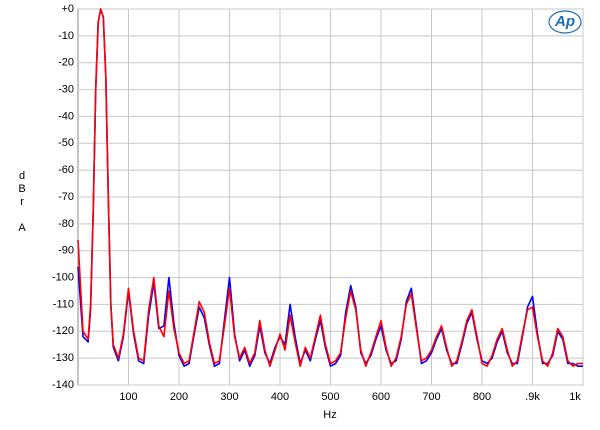 The height and width of the screenshot is (430, 600). What do you see at coordinates (66, 36) in the screenshot?
I see `y-tick-label: -10` at bounding box center [66, 36].